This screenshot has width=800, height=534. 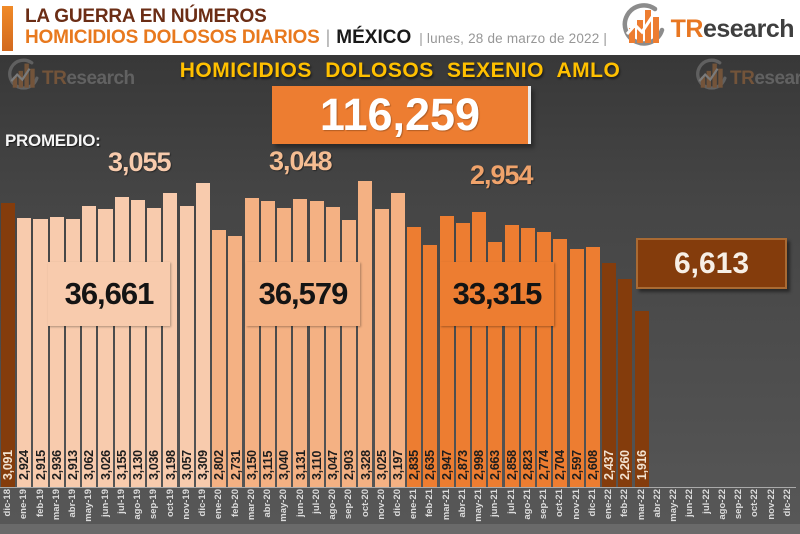 What do you see at coordinates (89, 505) in the screenshot?
I see `x-axis-label: may-19` at bounding box center [89, 505].